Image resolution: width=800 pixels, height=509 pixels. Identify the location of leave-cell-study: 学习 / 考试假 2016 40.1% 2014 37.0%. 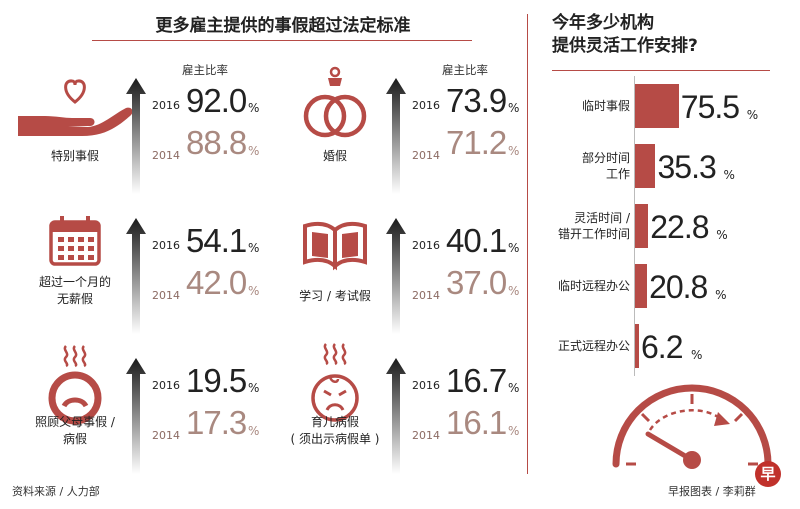
(397, 266).